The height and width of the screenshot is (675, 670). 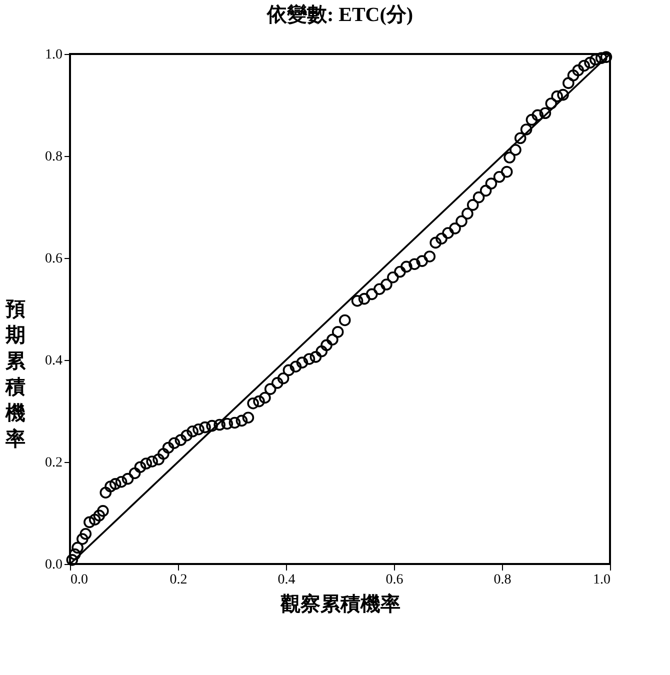 What do you see at coordinates (53, 259) in the screenshot?
I see `y-tick-label: 0.6` at bounding box center [53, 259].